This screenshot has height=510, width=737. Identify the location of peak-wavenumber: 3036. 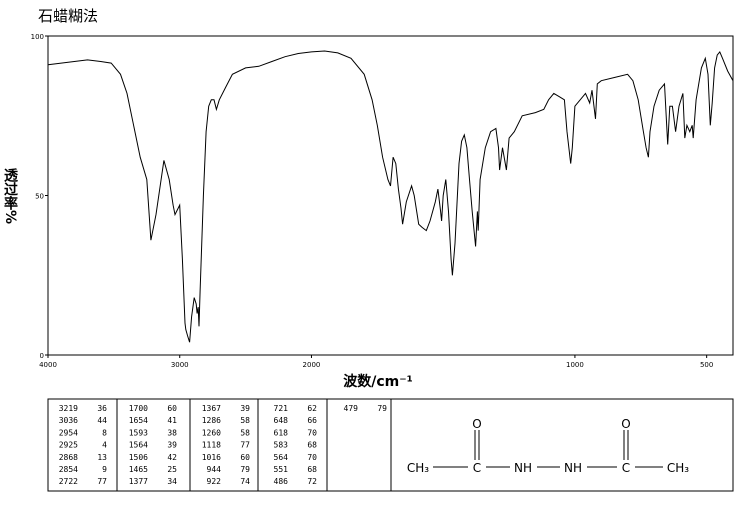
(68, 420).